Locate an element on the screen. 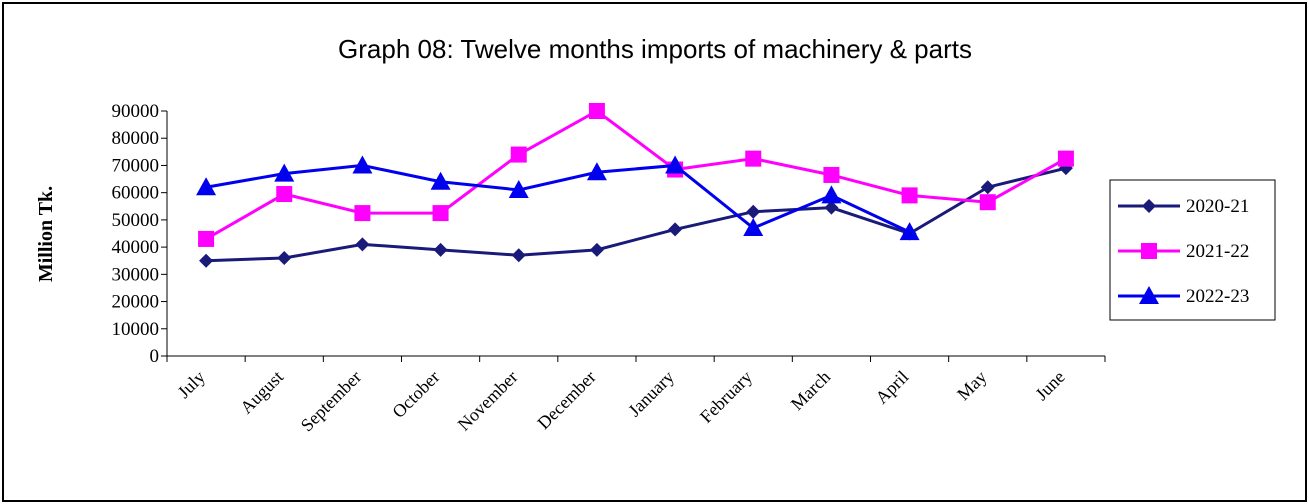  y-tick-label: 80000 is located at coordinates (136, 138).